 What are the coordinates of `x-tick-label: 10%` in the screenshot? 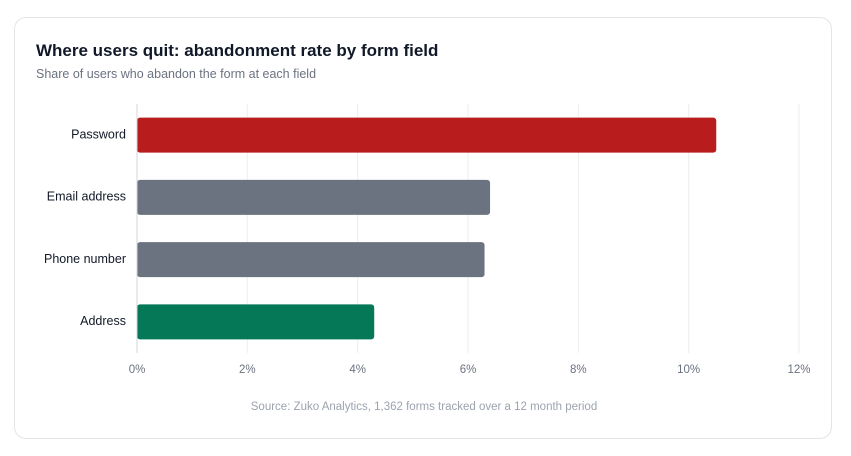 It's located at (688, 370).